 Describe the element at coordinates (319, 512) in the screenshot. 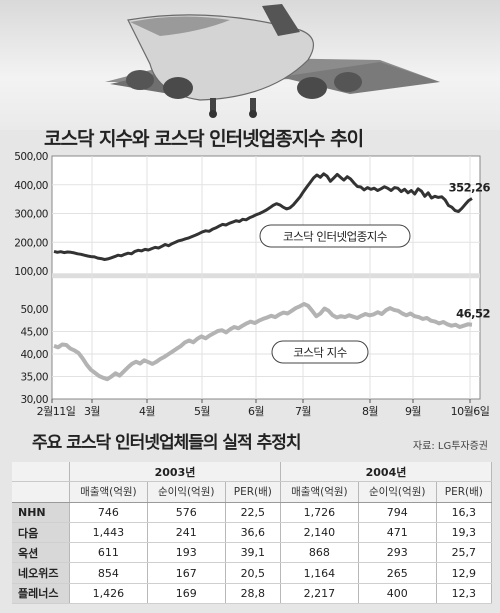

I see `table-cell: 1,726` at that location.